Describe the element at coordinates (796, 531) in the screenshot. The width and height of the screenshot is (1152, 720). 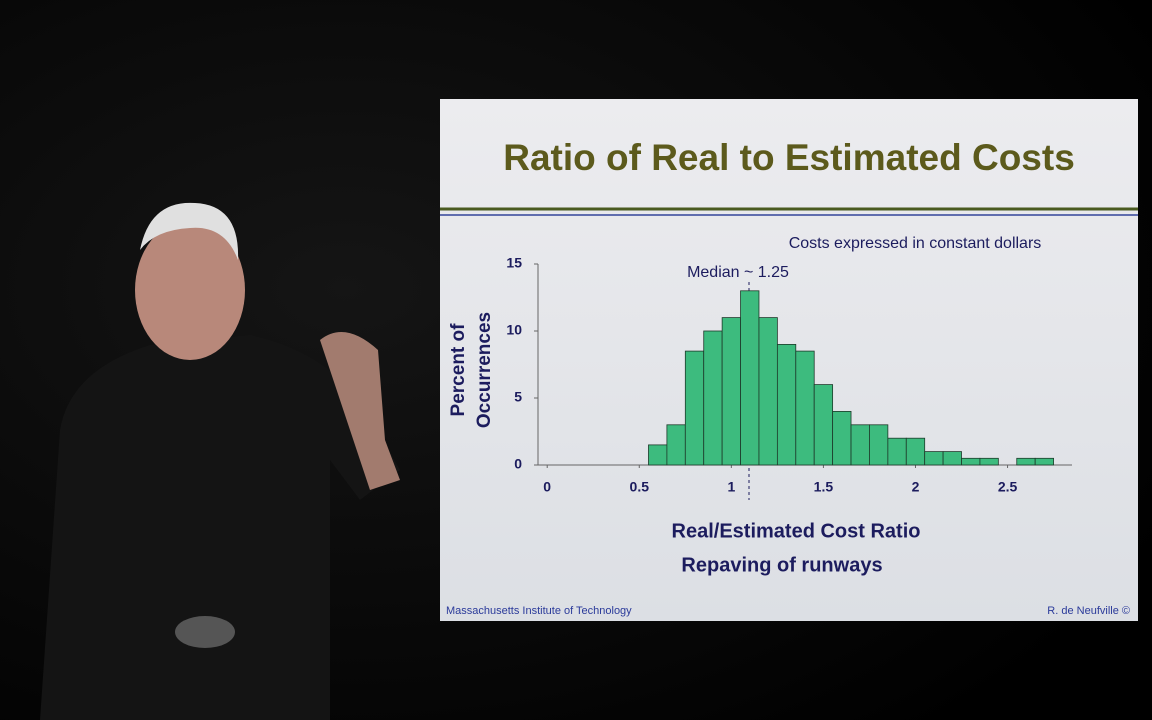
I see `x-axis-label: Real/Estimated Cost Ratio` at that location.